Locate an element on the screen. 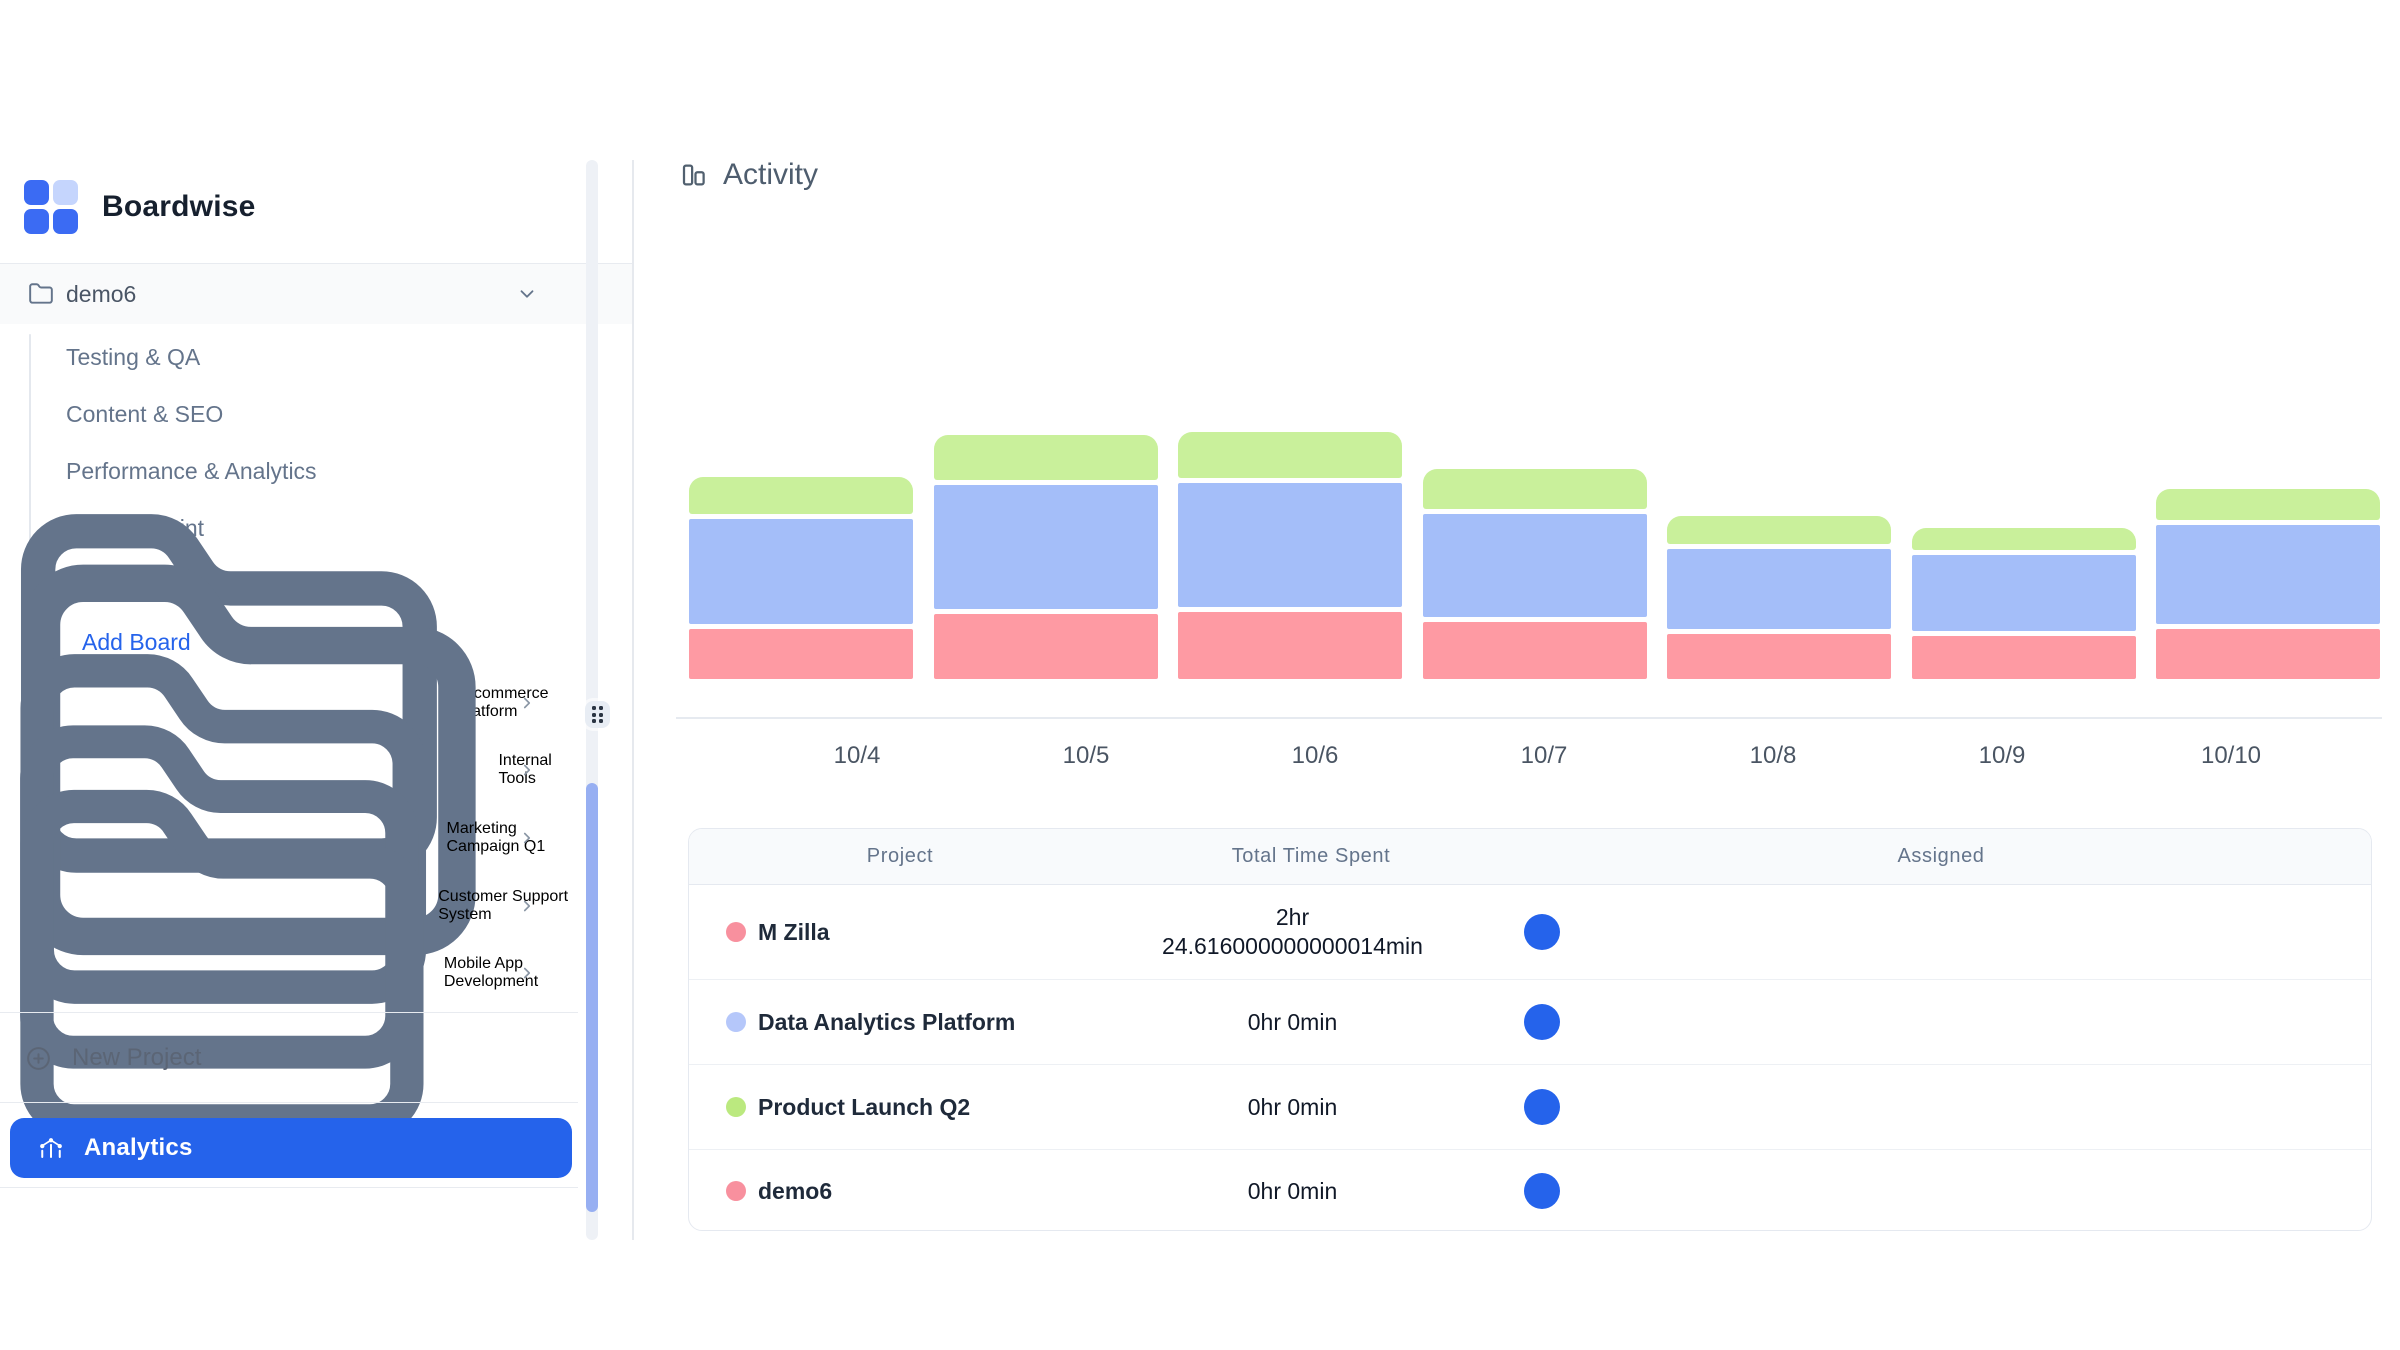 The height and width of the screenshot is (1350, 2400). time-spent-cell: 2hr 24.616000000000014min is located at coordinates (1292, 932).